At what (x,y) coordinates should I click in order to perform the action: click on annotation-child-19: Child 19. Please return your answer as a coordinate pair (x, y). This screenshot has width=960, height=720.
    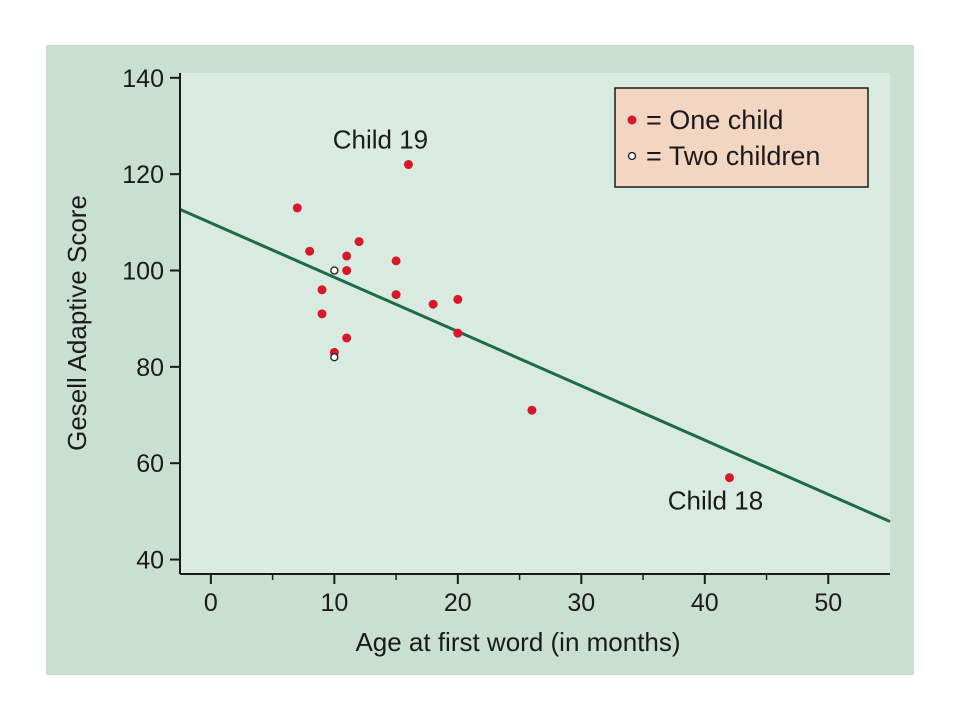
    Looking at the image, I should click on (380, 140).